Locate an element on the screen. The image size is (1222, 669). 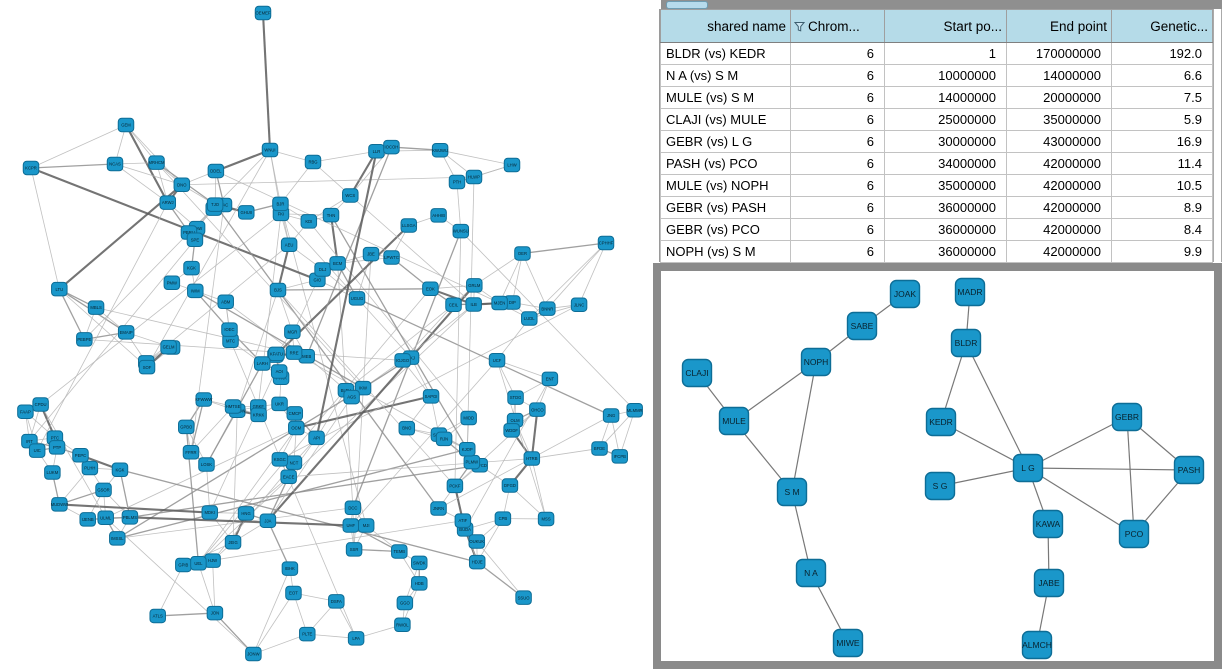
network-node: SSR is located at coordinates (354, 549).